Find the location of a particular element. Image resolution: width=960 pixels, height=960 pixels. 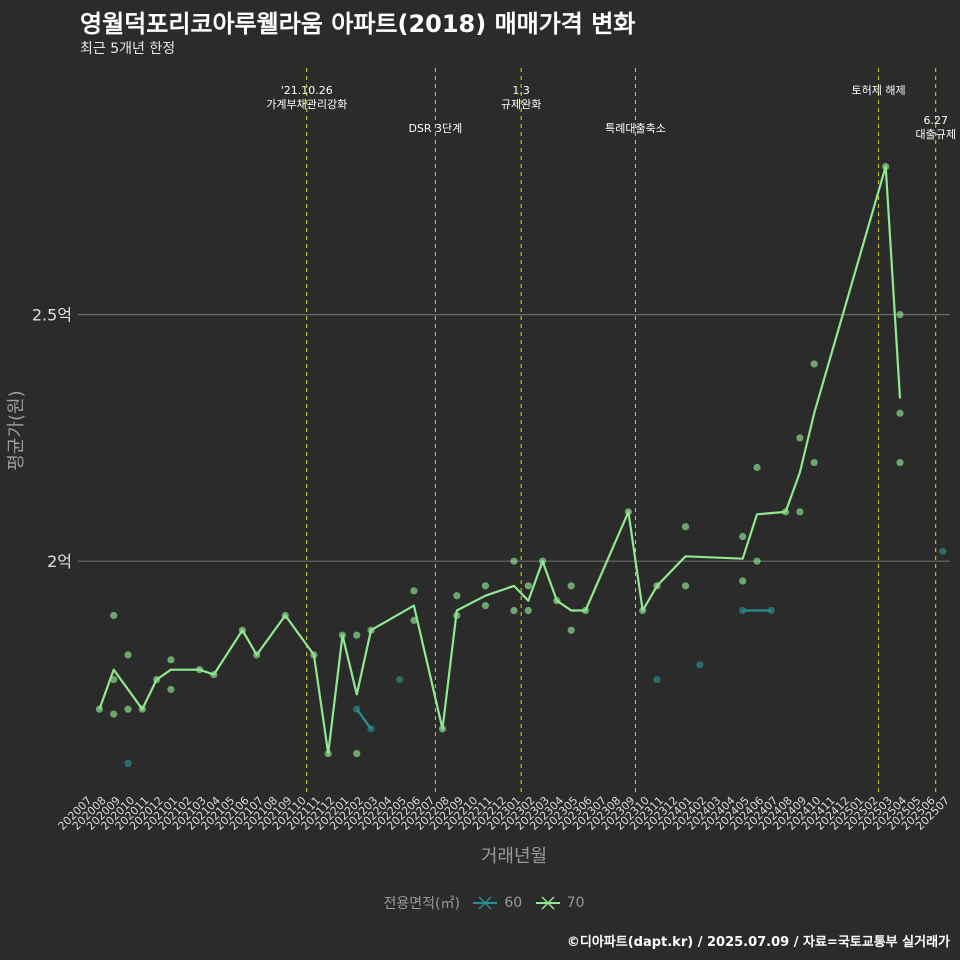

event-annotation-line: 특례대출축소 is located at coordinates (635, 128).